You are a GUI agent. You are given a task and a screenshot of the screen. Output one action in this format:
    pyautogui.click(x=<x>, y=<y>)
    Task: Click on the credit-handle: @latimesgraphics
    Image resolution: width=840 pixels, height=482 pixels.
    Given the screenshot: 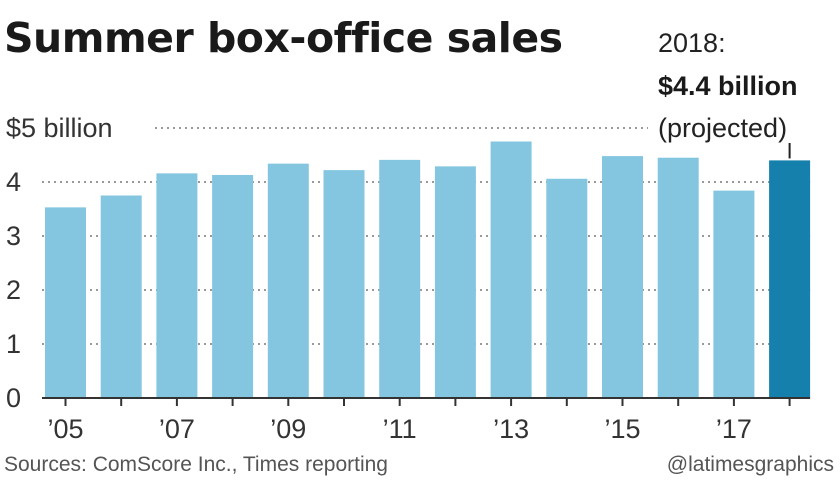 What is the action you would take?
    pyautogui.click(x=750, y=464)
    